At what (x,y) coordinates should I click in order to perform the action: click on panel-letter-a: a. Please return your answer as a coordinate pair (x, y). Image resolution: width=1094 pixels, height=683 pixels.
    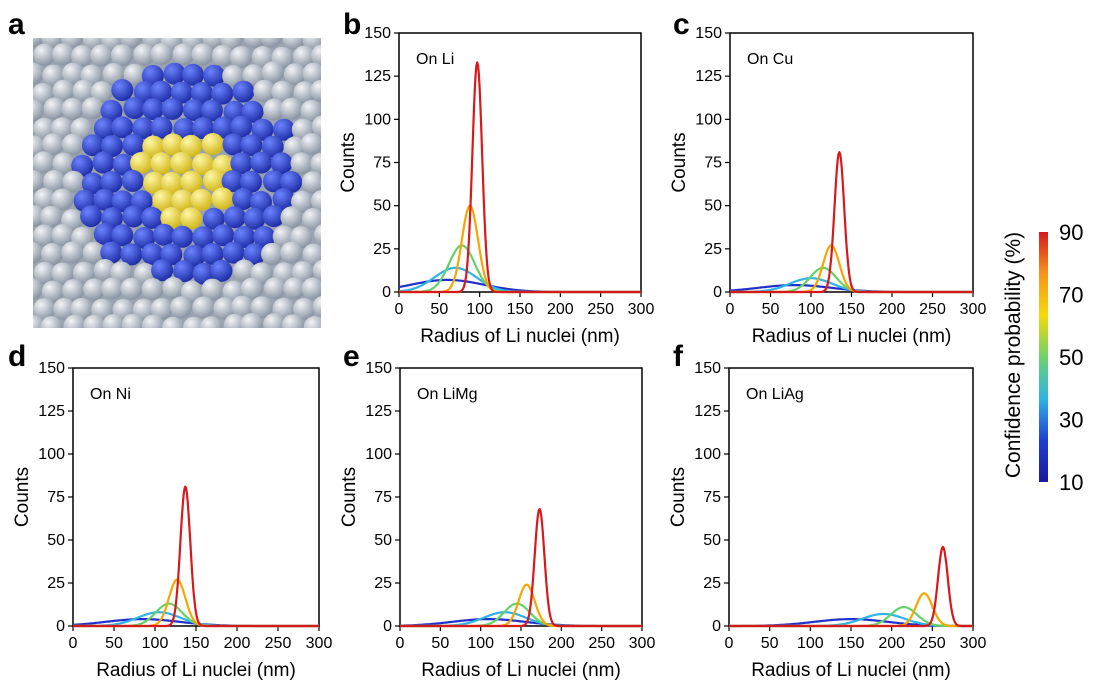
    Looking at the image, I should click on (16, 24).